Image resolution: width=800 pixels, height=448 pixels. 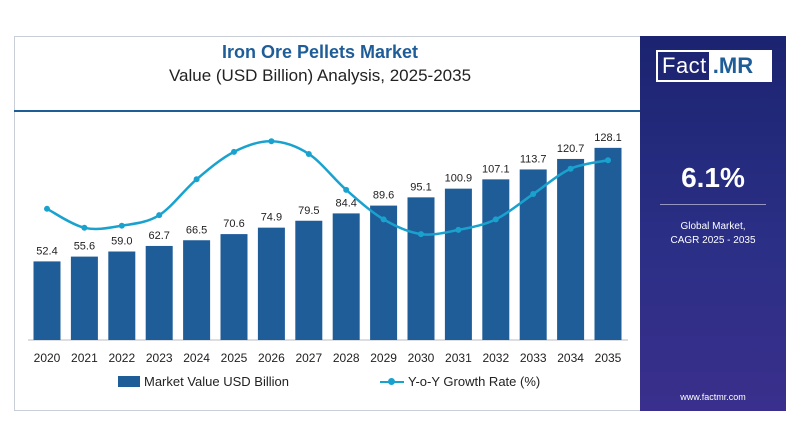 What do you see at coordinates (571, 149) in the screenshot?
I see `bar-value-label-2034: 120.7` at bounding box center [571, 149].